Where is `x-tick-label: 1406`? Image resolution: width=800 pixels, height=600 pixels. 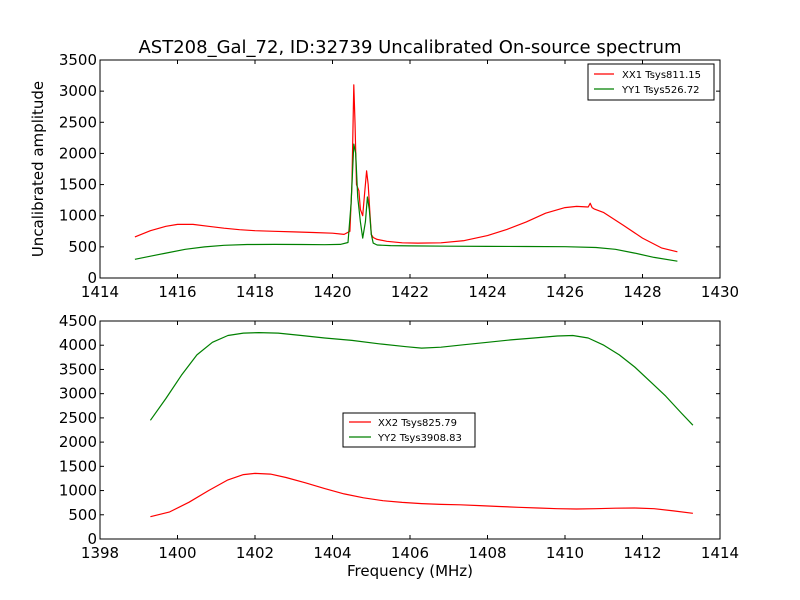 x-tick-label: 1406 is located at coordinates (410, 553).